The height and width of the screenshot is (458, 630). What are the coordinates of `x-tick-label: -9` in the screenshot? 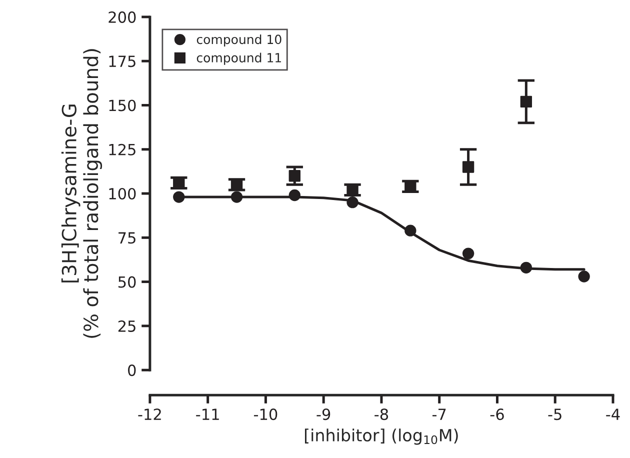 It's located at (323, 414).